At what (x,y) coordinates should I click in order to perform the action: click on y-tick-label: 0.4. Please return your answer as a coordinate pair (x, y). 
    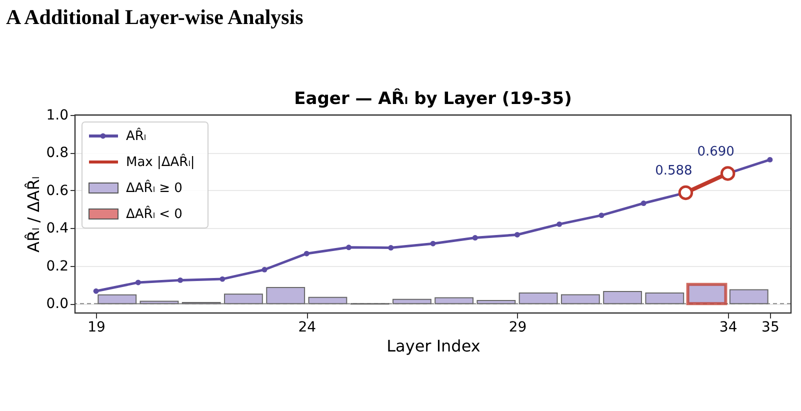
    Looking at the image, I should click on (57, 228).